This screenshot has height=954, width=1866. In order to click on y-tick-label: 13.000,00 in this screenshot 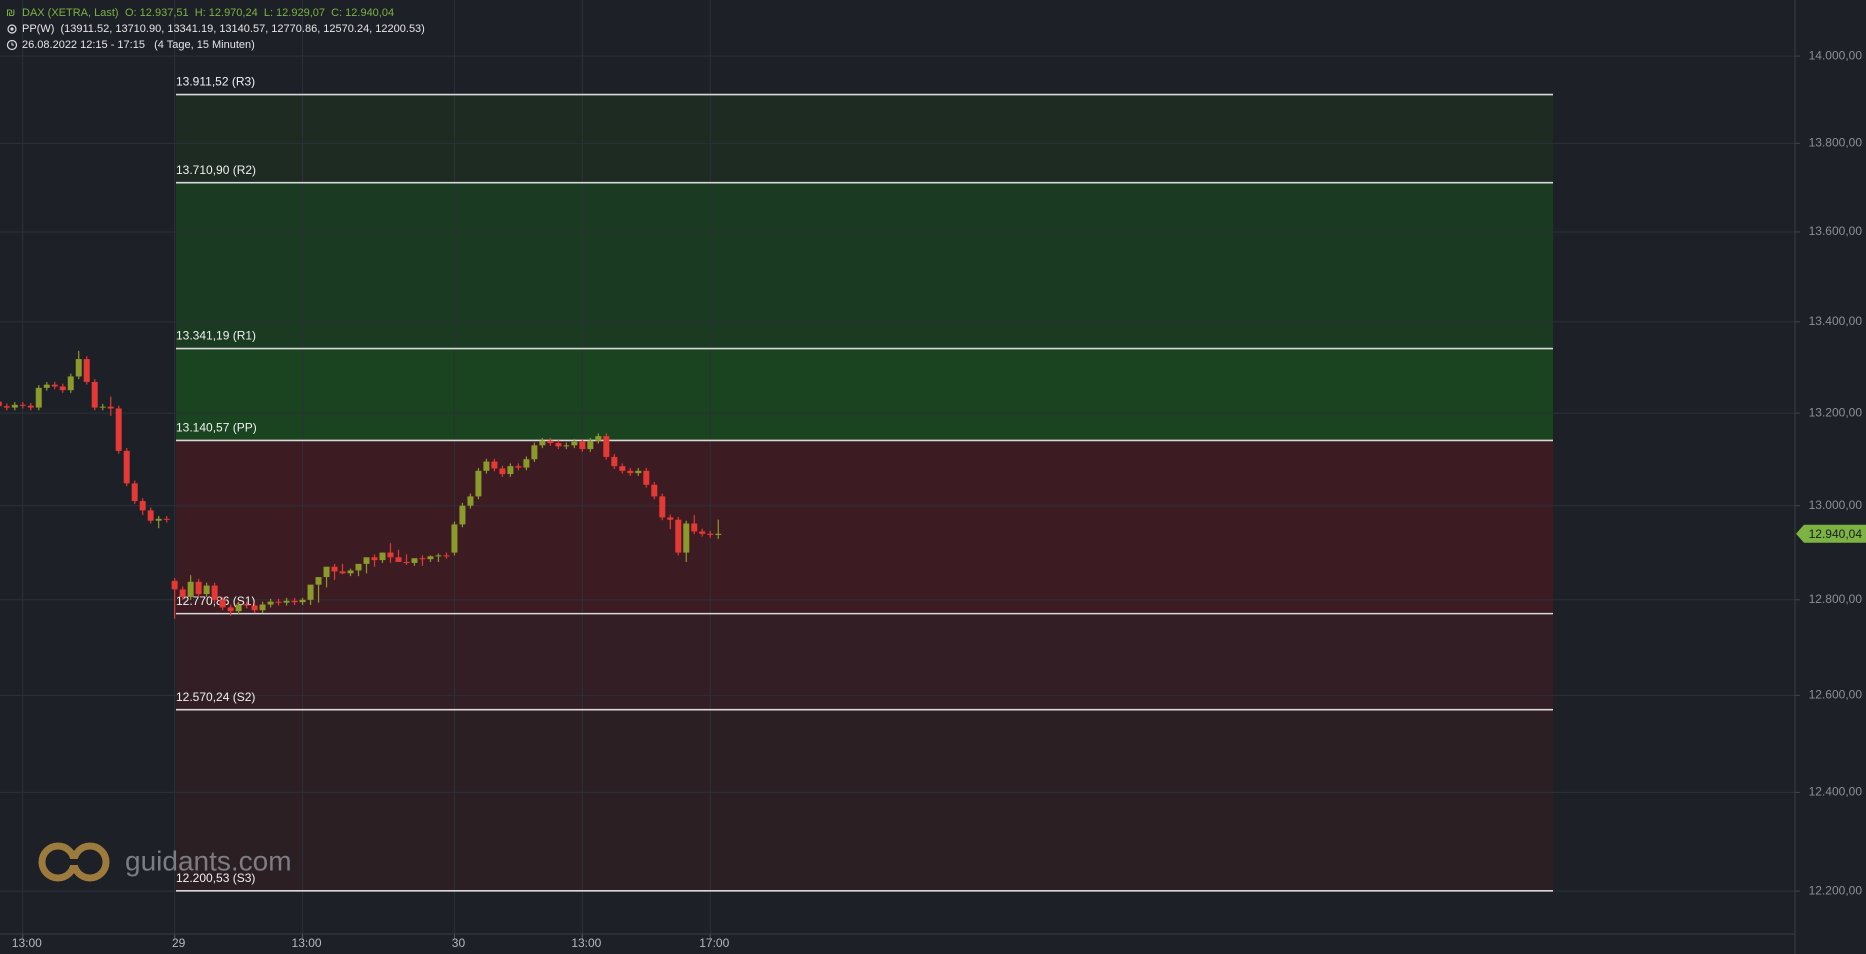, I will do `click(1836, 505)`.